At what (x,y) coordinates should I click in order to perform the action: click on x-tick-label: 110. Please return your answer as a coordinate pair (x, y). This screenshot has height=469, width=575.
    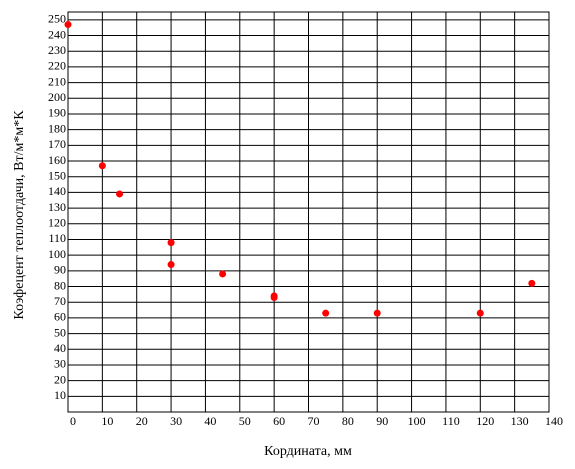
    Looking at the image, I should click on (451, 421).